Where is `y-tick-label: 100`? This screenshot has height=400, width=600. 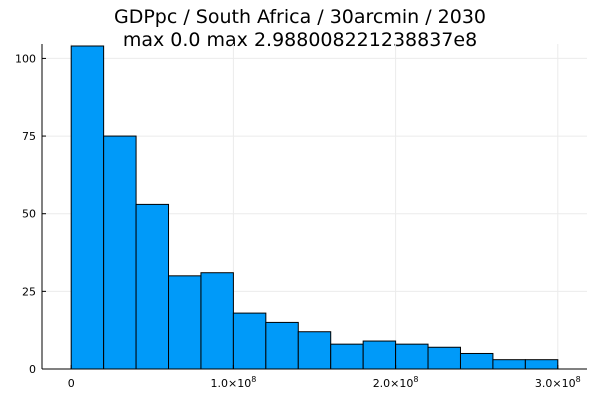
y-tick-label: 100 is located at coordinates (25, 58).